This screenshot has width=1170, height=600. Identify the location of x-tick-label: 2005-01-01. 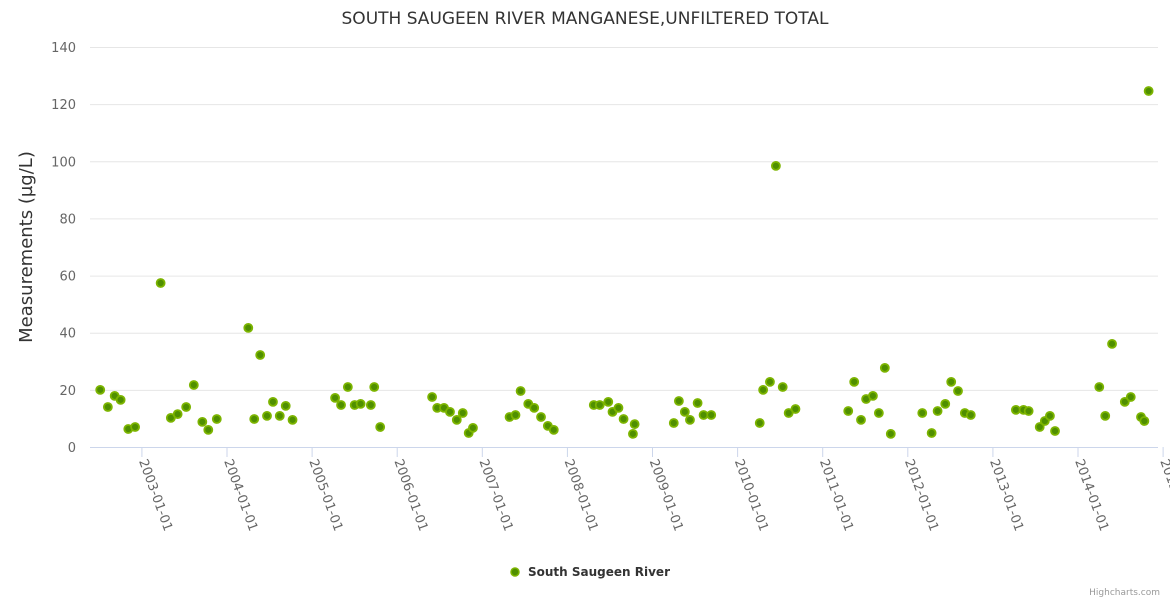
(325, 495).